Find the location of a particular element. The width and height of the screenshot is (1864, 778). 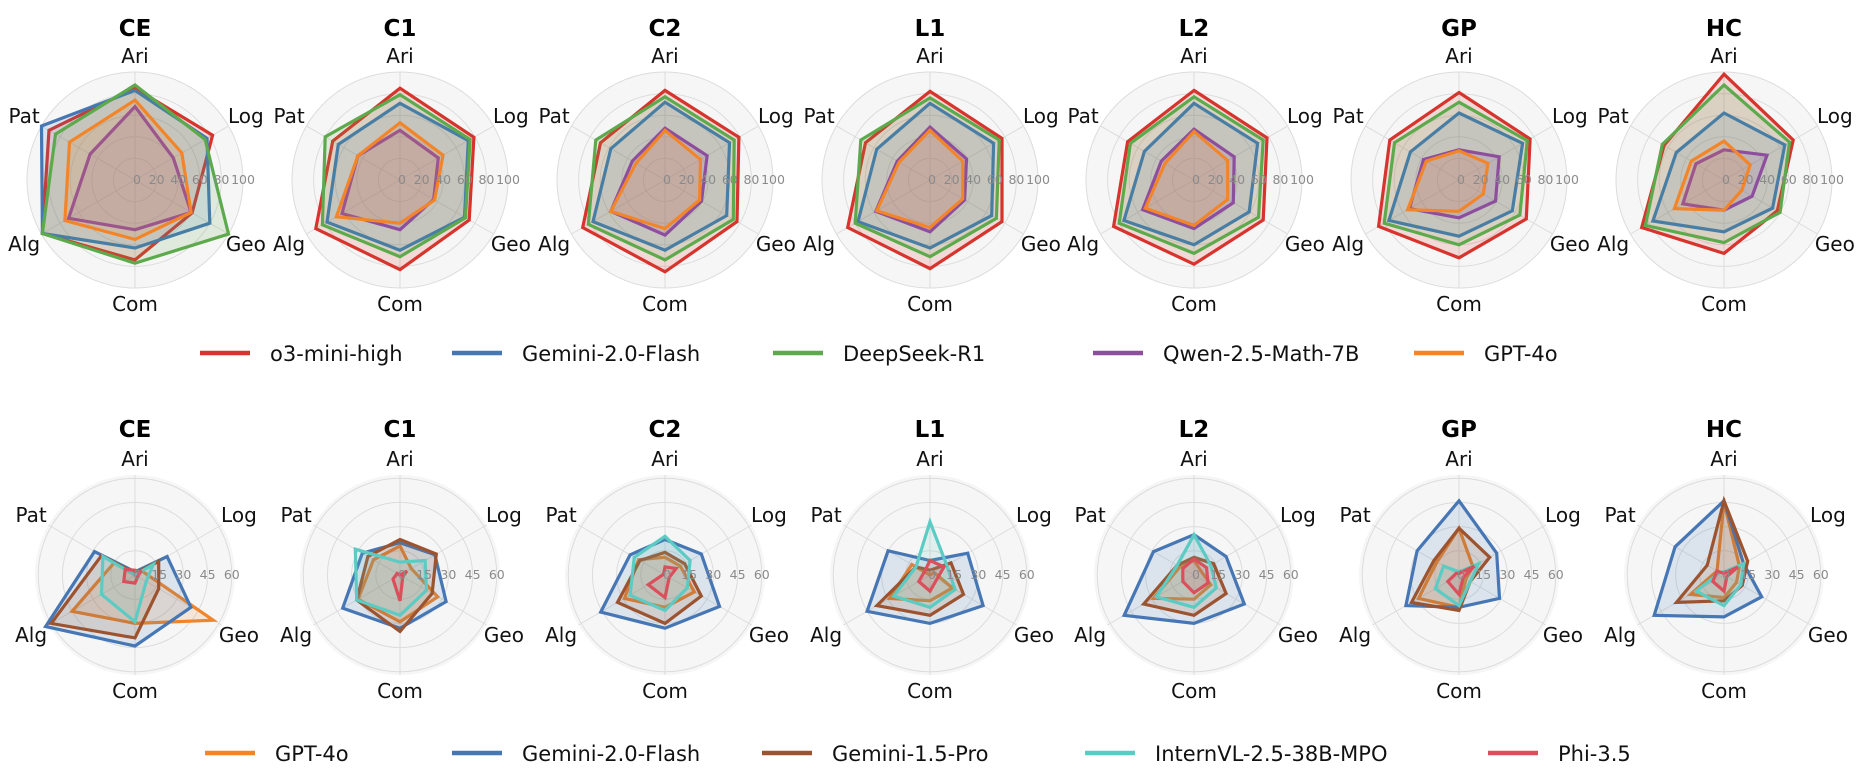

radar-panel-top-l1: 0 20 40 60 80 100 Ari Log Geo Com Alg Pat L1 is located at coordinates (932, 166).